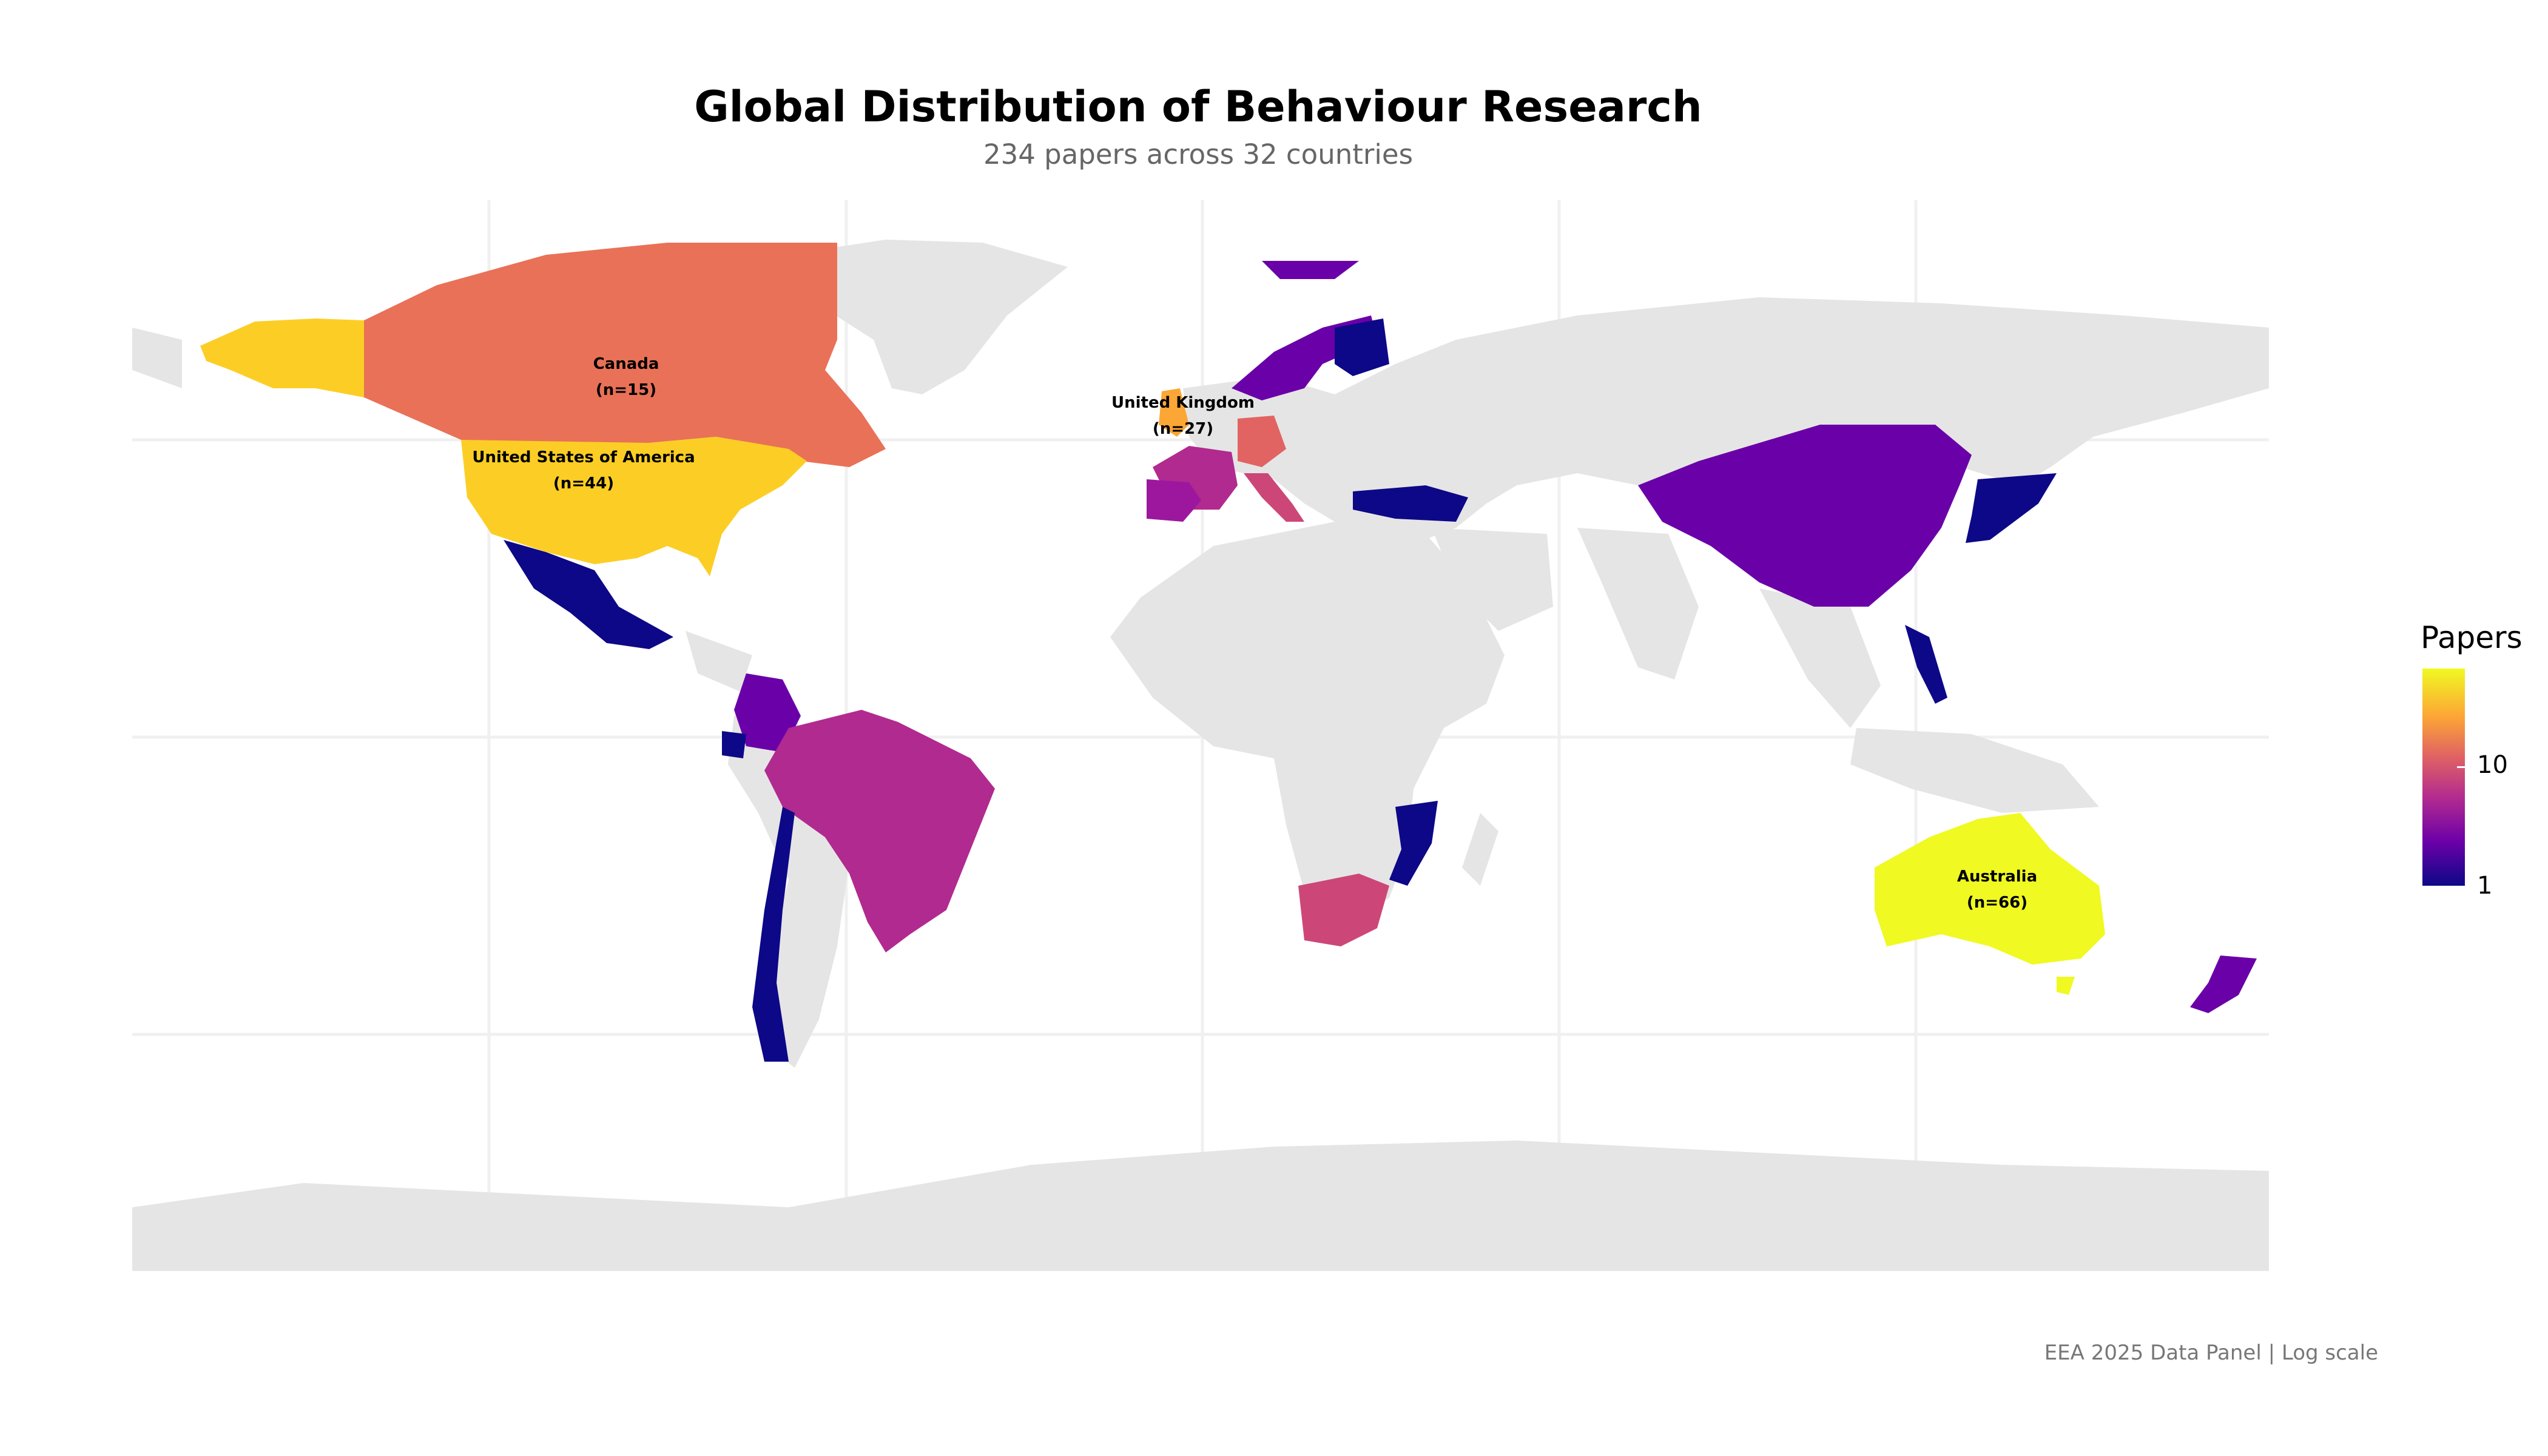  I want to click on country-usa, so click(634, 506).